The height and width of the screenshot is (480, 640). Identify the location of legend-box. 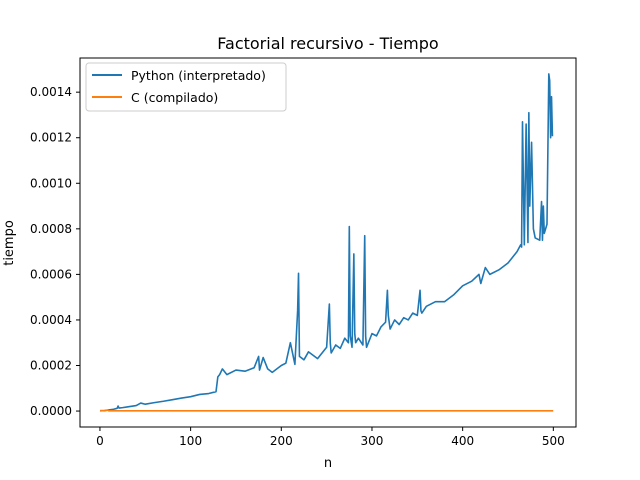
(186, 87).